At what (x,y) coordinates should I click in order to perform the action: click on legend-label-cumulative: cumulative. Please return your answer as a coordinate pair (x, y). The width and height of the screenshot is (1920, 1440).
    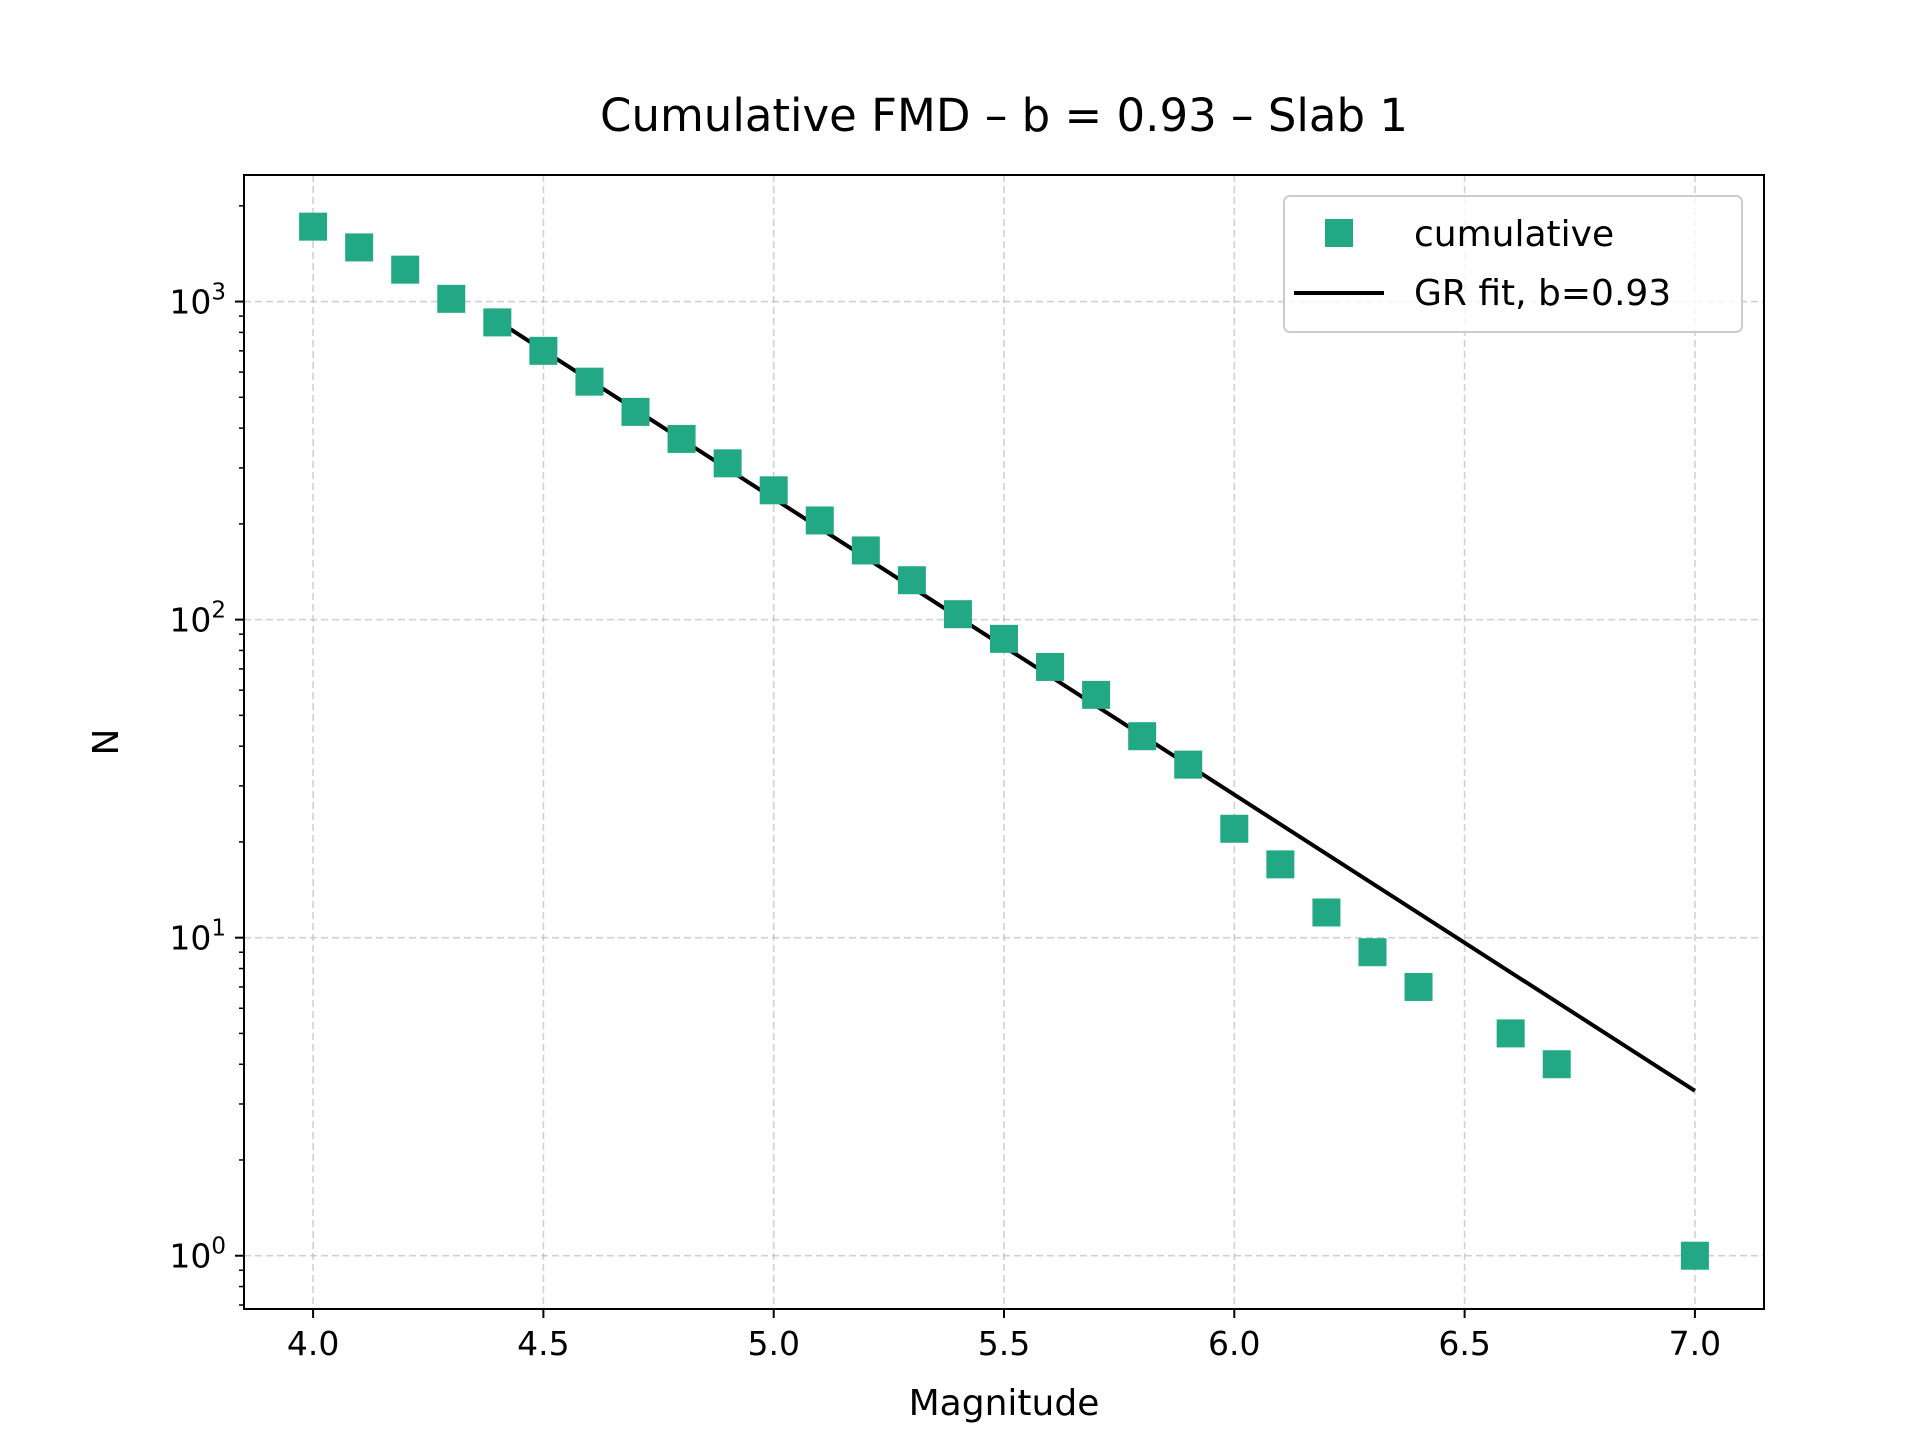
    Looking at the image, I should click on (1514, 234).